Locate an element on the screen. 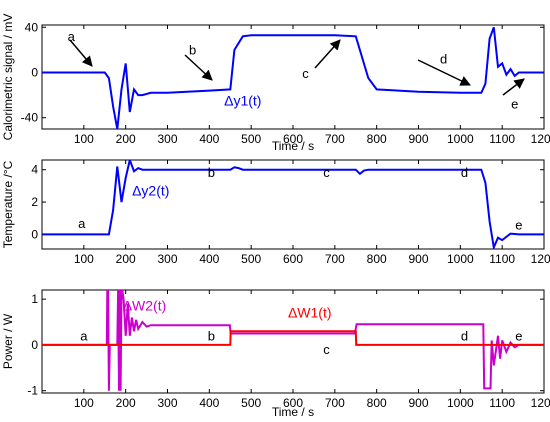 Image resolution: width=550 pixels, height=422 pixels. y-tick-label: -40 is located at coordinates (30, 118).